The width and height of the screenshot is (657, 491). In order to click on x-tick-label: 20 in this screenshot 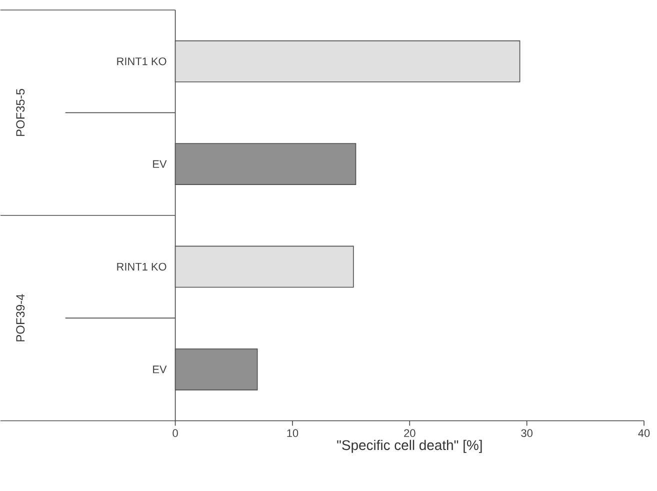, I will do `click(410, 433)`.